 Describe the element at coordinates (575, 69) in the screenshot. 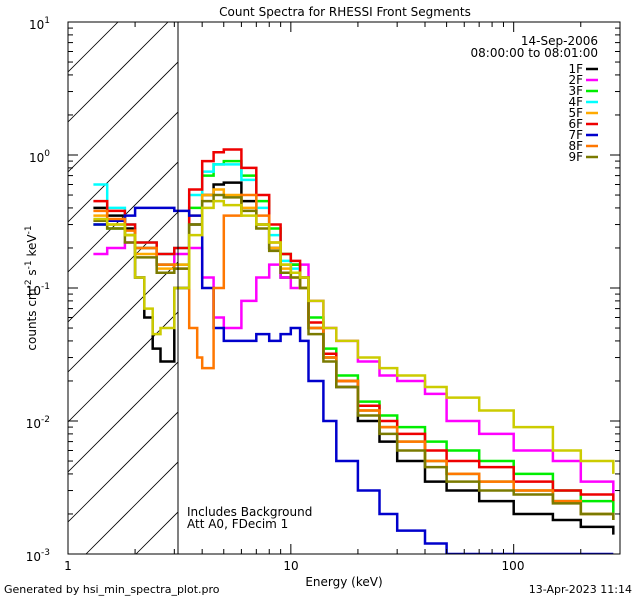

I see `legend-label: 1F` at that location.